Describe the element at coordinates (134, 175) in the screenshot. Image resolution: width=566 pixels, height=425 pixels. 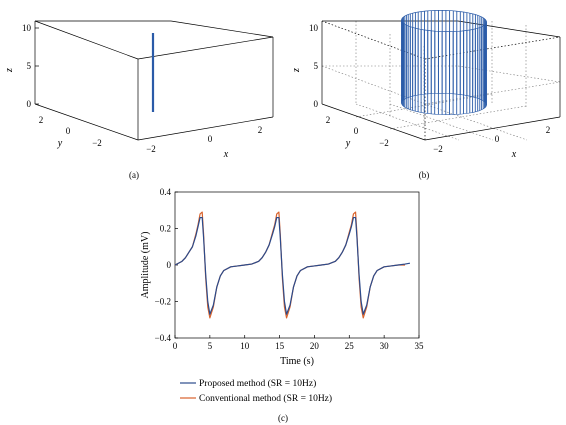
I see `panel-a-caption: (a)` at that location.